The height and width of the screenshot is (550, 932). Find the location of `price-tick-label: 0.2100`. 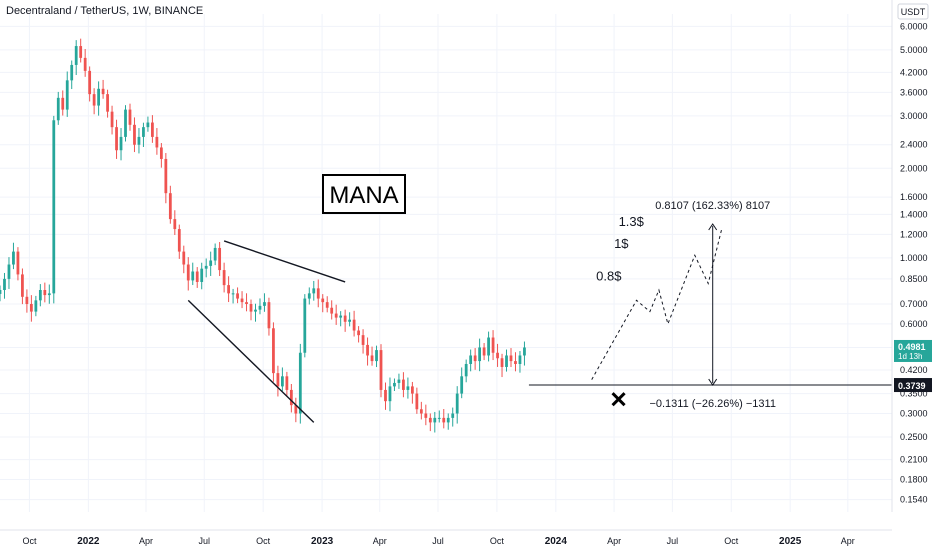

price-tick-label: 0.2100 is located at coordinates (914, 460).